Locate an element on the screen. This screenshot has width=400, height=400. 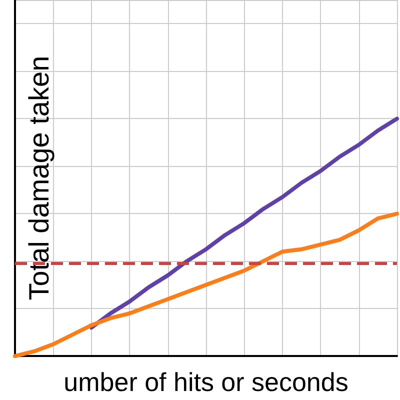
y-axis-title: Total damage taken is located at coordinates (39, 178).